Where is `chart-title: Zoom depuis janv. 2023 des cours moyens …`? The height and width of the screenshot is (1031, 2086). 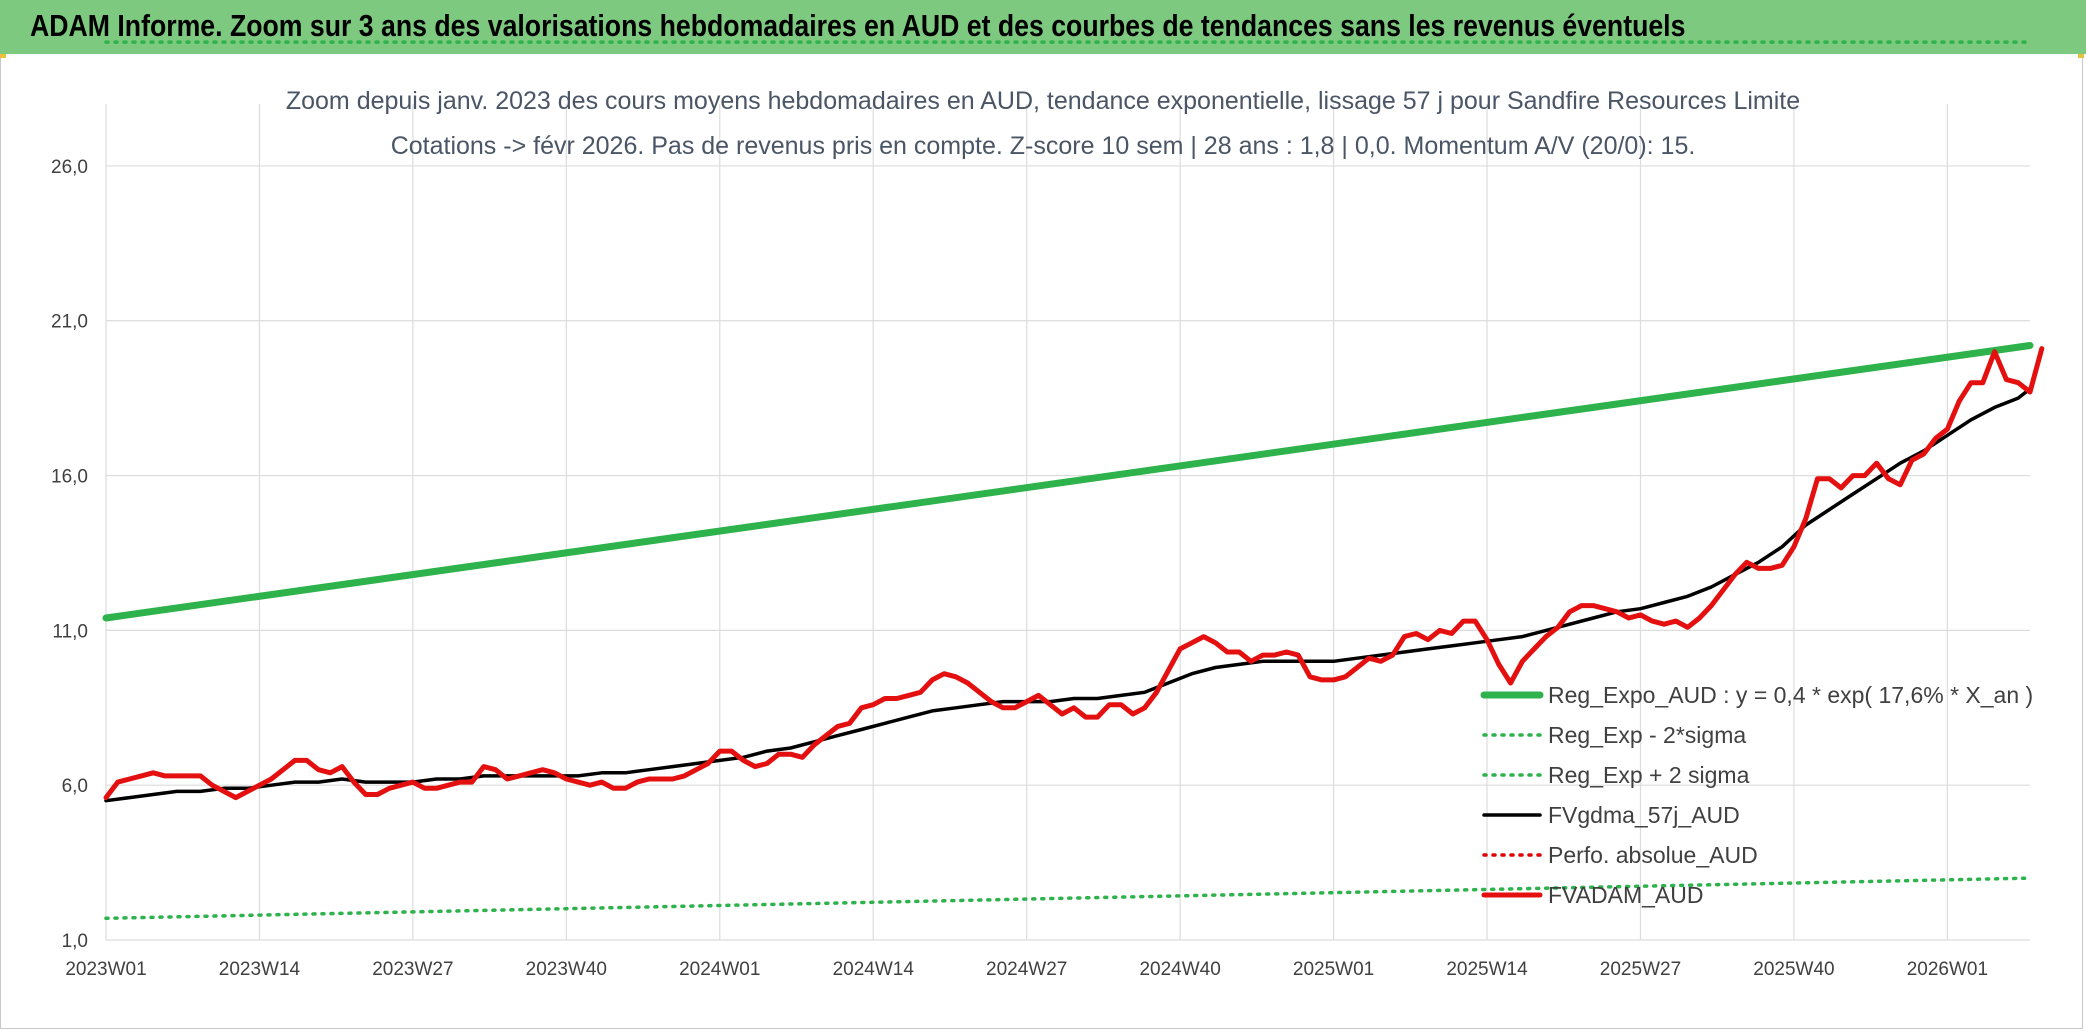
chart-title: Zoom depuis janv. 2023 des cours moyens … is located at coordinates (1043, 123).